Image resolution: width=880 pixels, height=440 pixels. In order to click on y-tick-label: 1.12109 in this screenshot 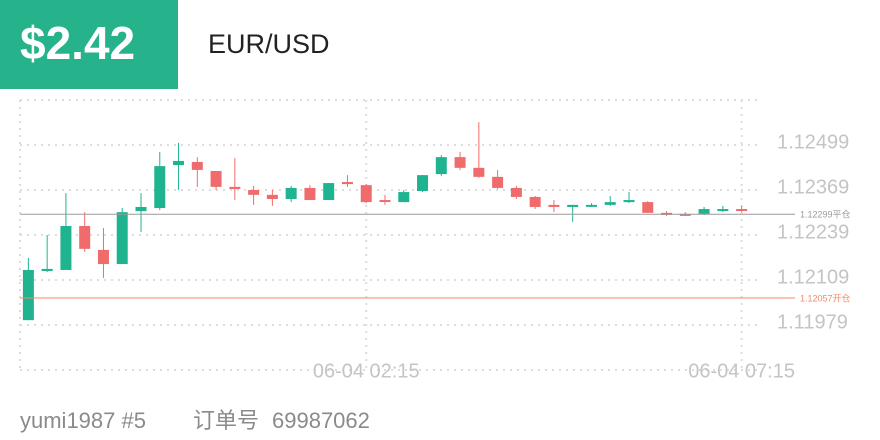, I will do `click(813, 277)`.